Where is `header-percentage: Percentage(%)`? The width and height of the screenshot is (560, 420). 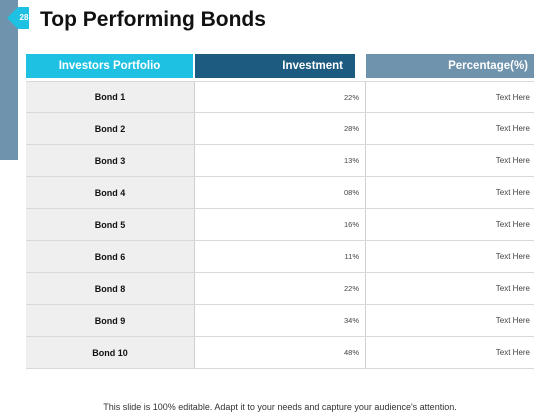
header-percentage: Percentage(%) is located at coordinates (450, 66).